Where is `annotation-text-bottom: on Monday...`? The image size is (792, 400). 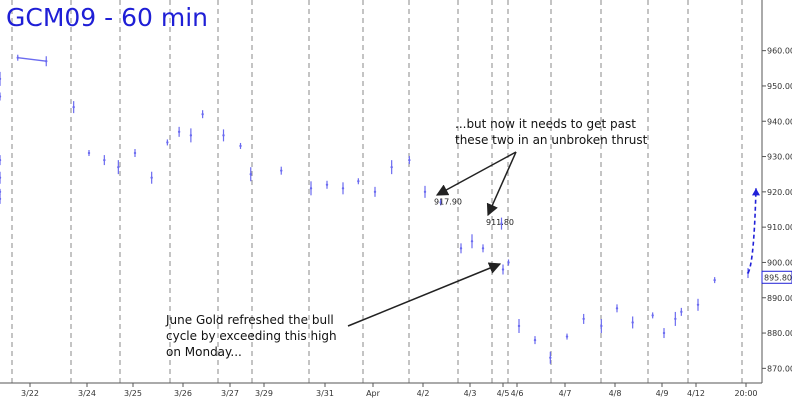
annotation-text-bottom: on Monday... is located at coordinates (204, 352).